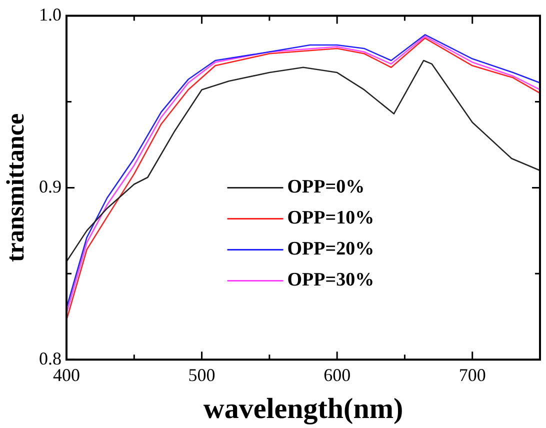 The height and width of the screenshot is (428, 546). Describe the element at coordinates (16, 187) in the screenshot. I see `y-axis-title: transmittance` at that location.